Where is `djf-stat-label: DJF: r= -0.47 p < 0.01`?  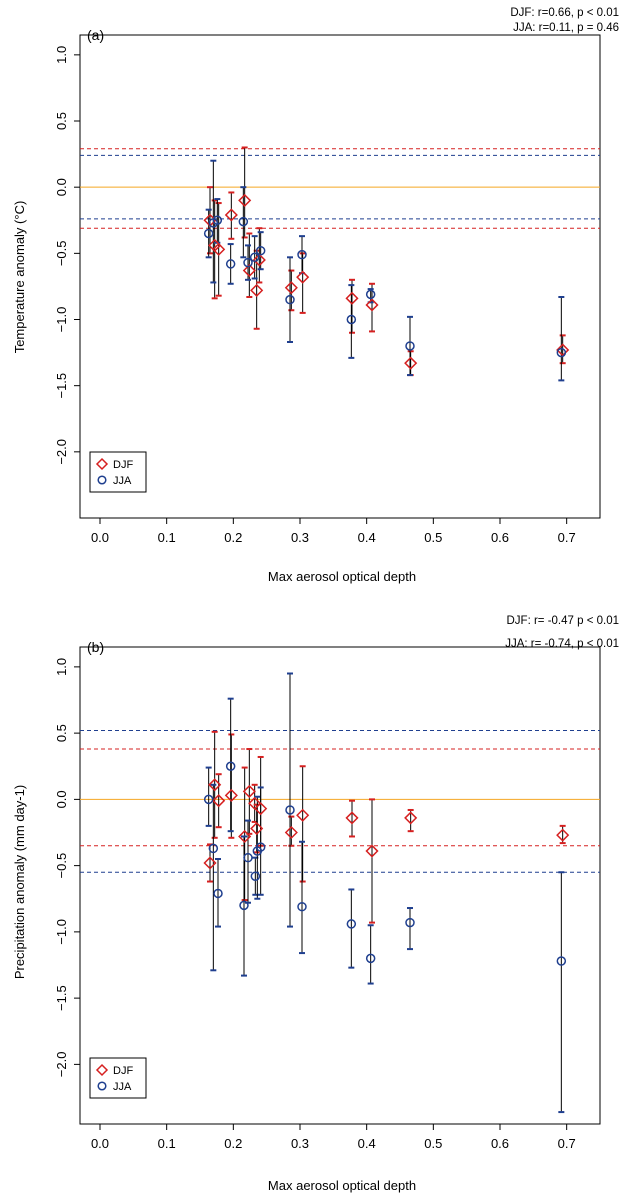
djf-stat-label: DJF: r= -0.47 p < 0.01 is located at coordinates (562, 621).